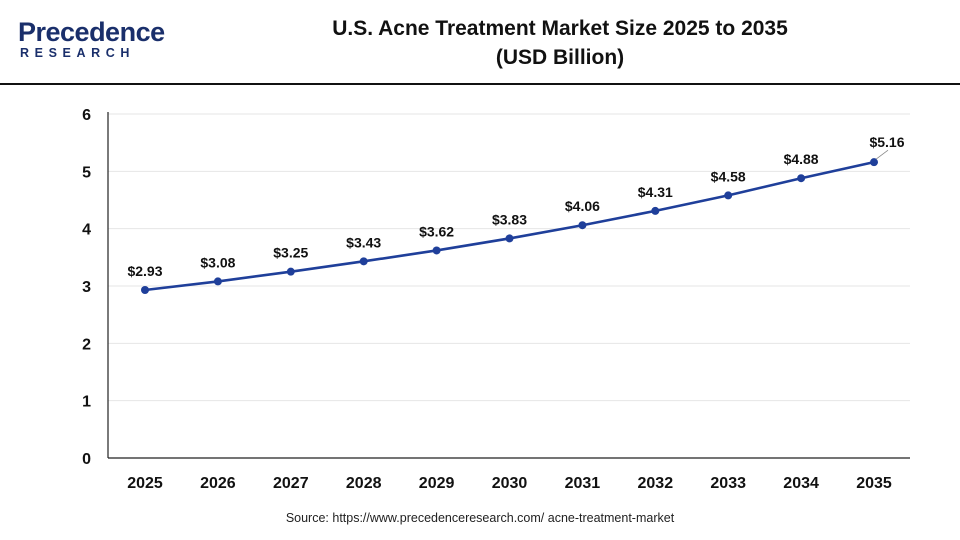 The image size is (960, 540). What do you see at coordinates (655, 192) in the screenshot?
I see `data-label: $4.31` at bounding box center [655, 192].